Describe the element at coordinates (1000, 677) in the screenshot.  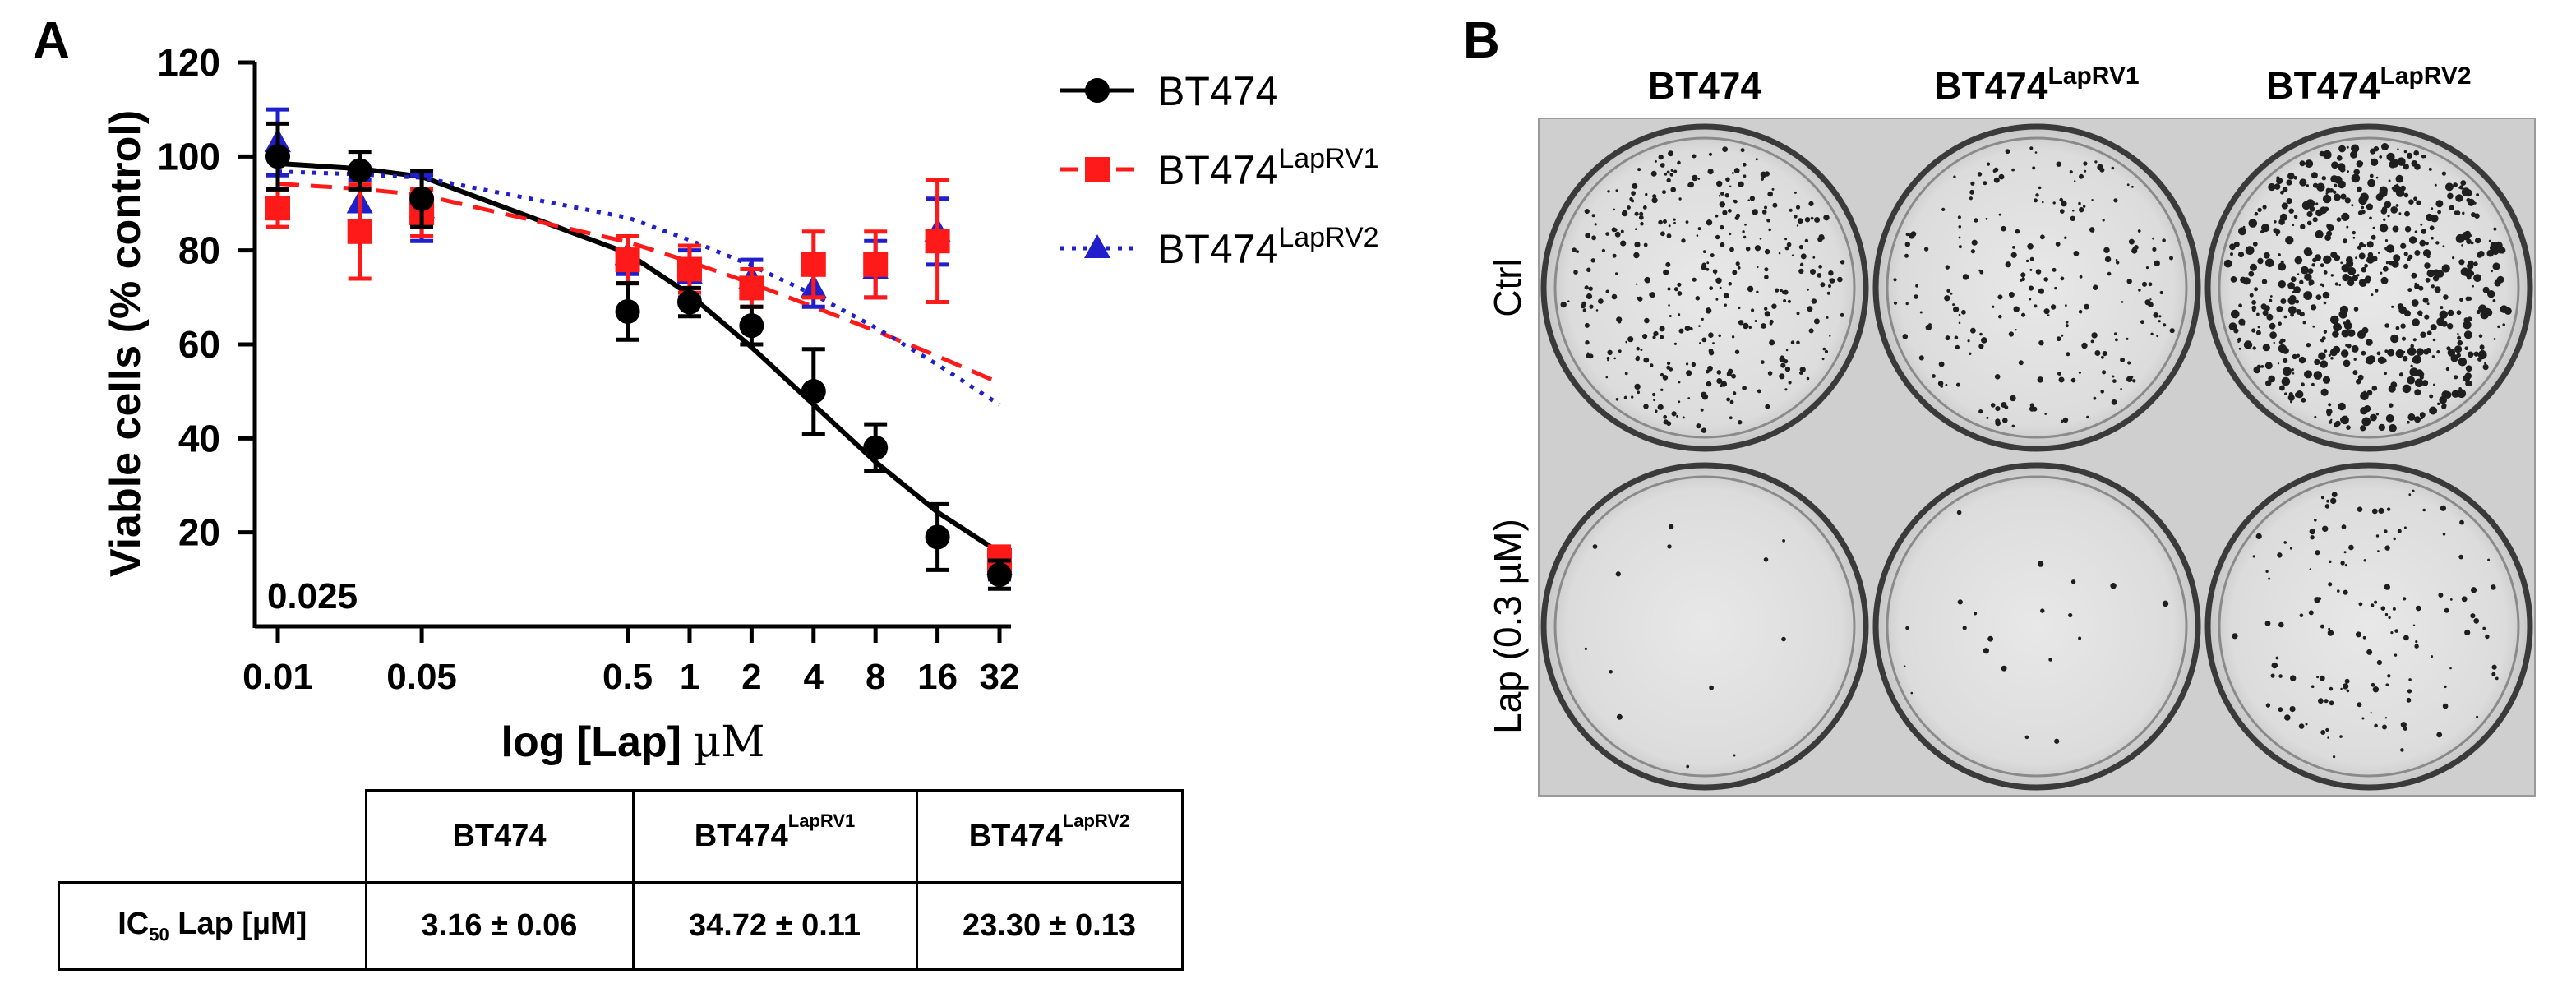
I see `x-tick-label: 32` at that location.